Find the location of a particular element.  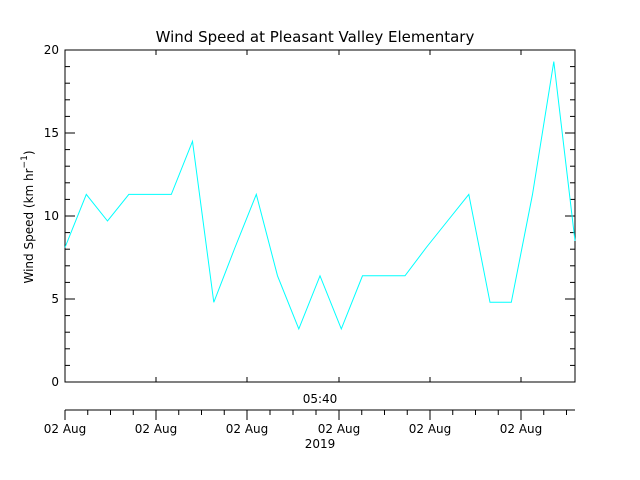

x-axis-year-label: 2019 is located at coordinates (320, 444).